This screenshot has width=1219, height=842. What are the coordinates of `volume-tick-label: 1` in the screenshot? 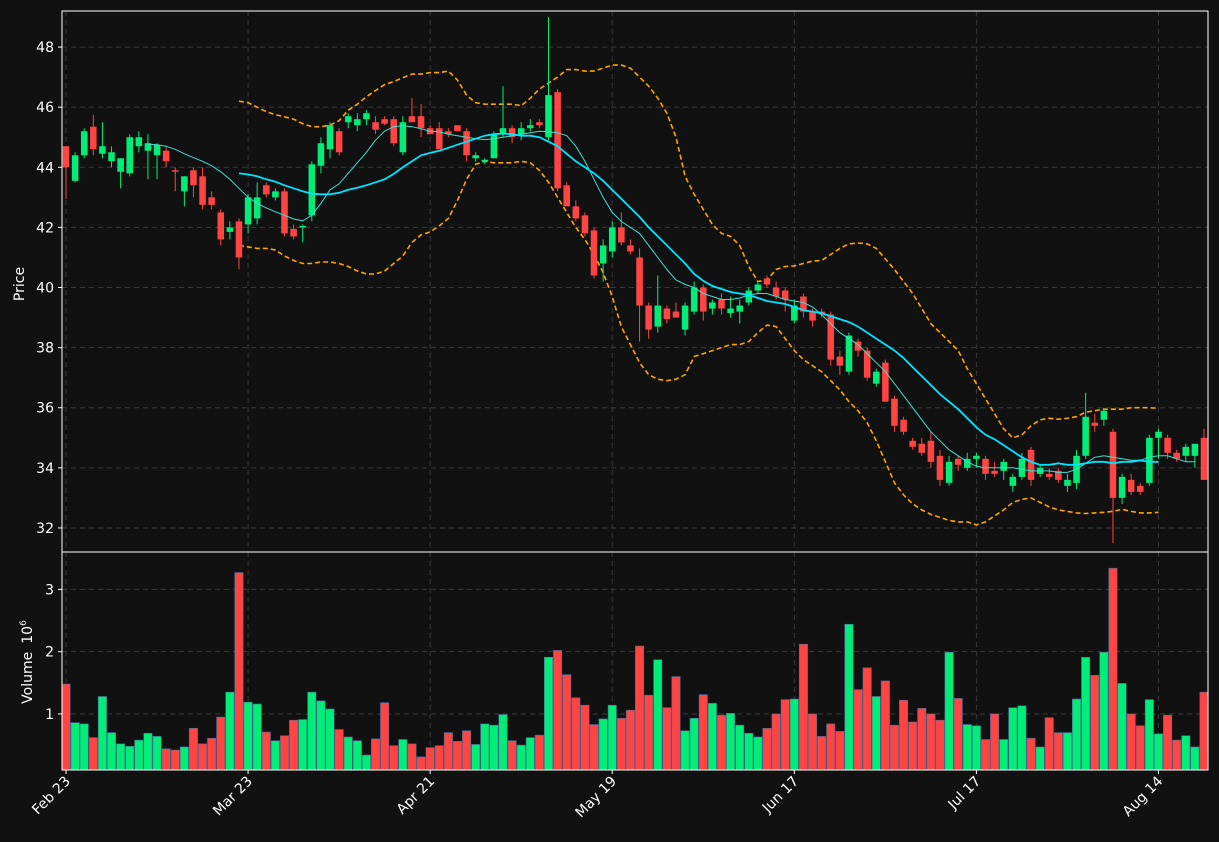 It's located at (49, 715).